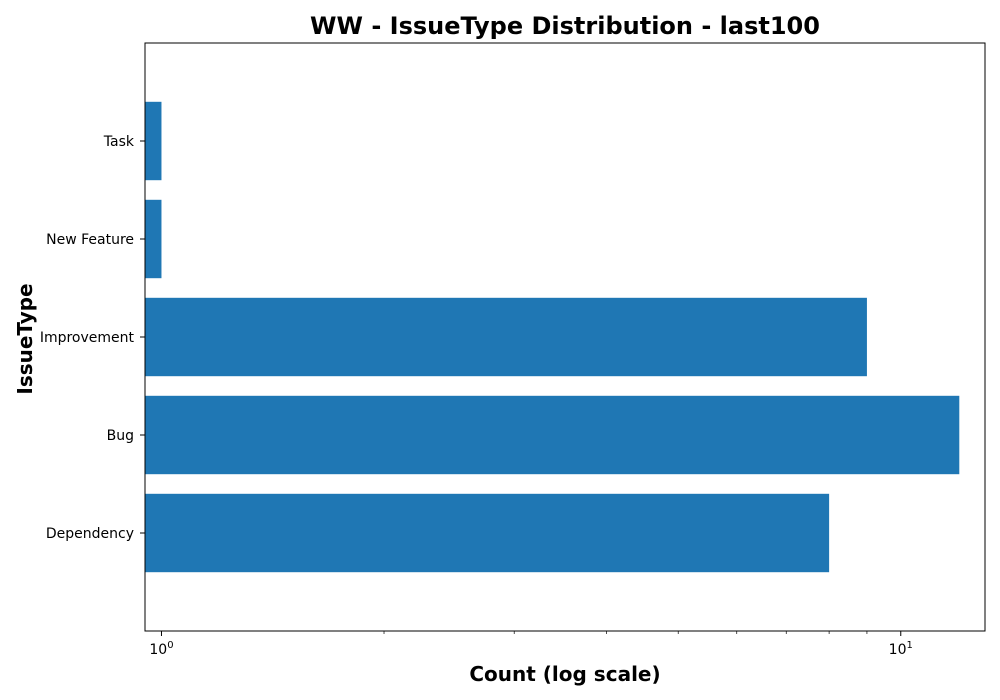 The height and width of the screenshot is (700, 1000). What do you see at coordinates (153, 141) in the screenshot?
I see `bar-task` at bounding box center [153, 141].